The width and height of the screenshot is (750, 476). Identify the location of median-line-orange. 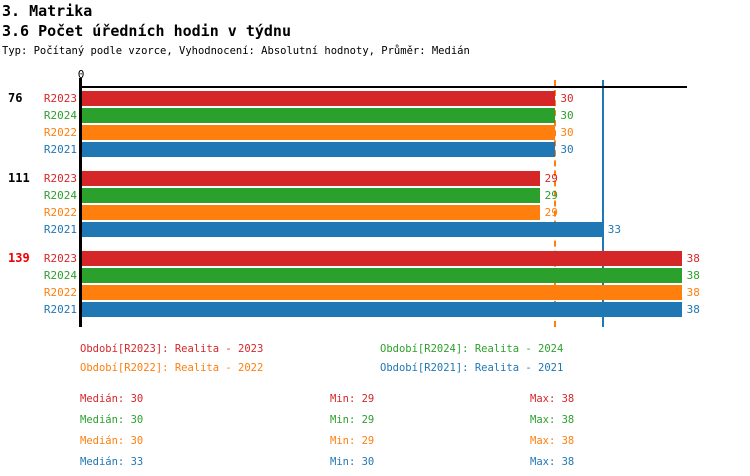
(555, 203).